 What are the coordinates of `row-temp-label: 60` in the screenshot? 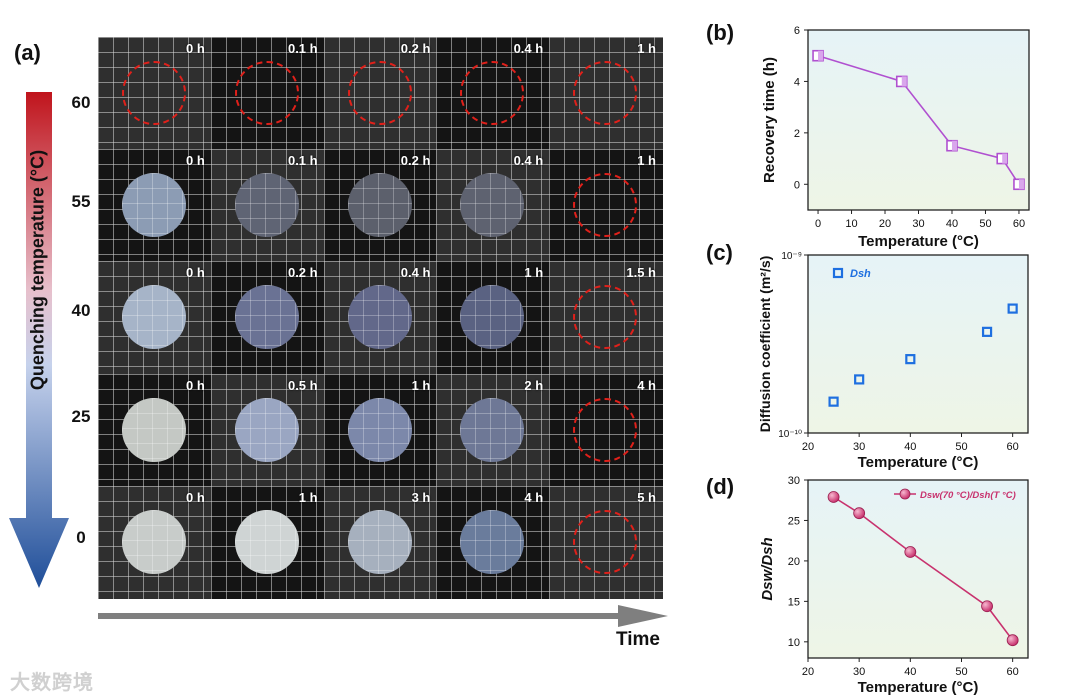 It's located at (81, 102).